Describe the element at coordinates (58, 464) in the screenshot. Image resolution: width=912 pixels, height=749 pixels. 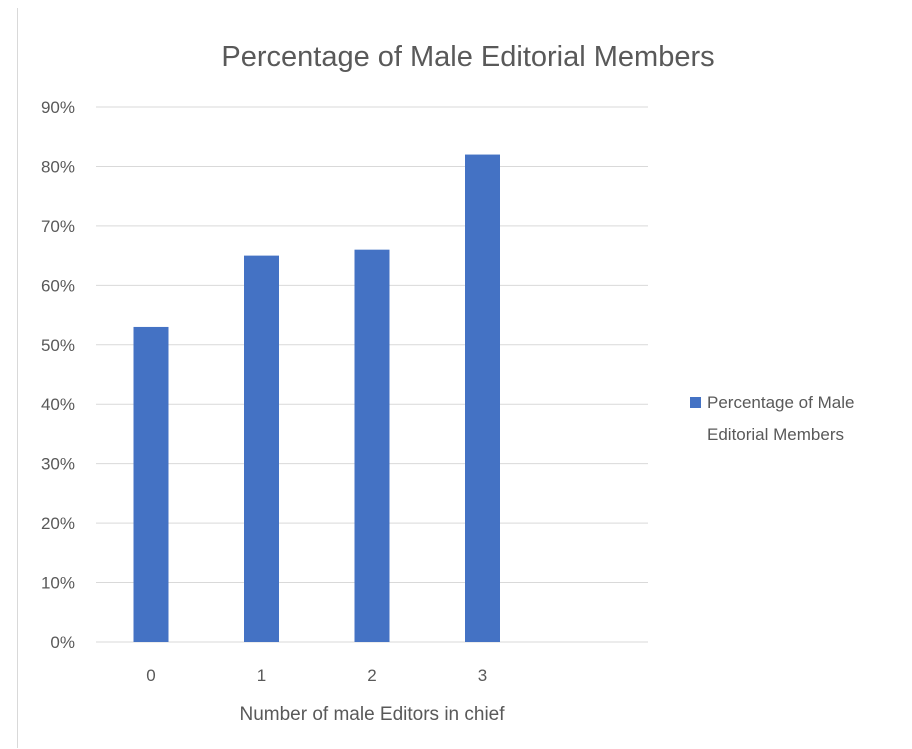
I see `y-tick-label: 30%` at that location.